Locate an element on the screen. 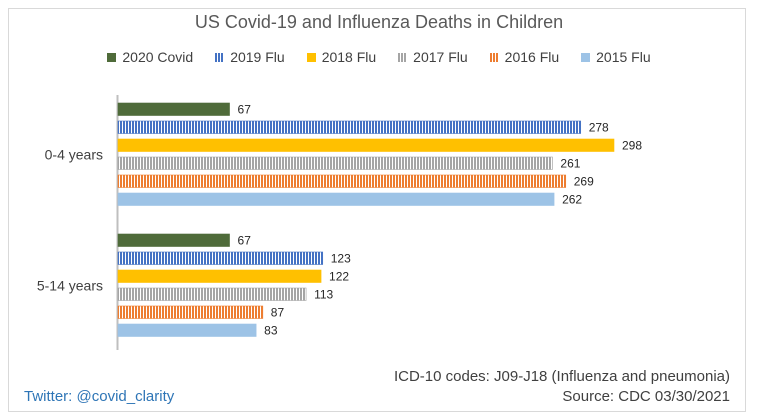 The image size is (758, 420). legend-item-2016-flu: 2016 Flu is located at coordinates (524, 57).